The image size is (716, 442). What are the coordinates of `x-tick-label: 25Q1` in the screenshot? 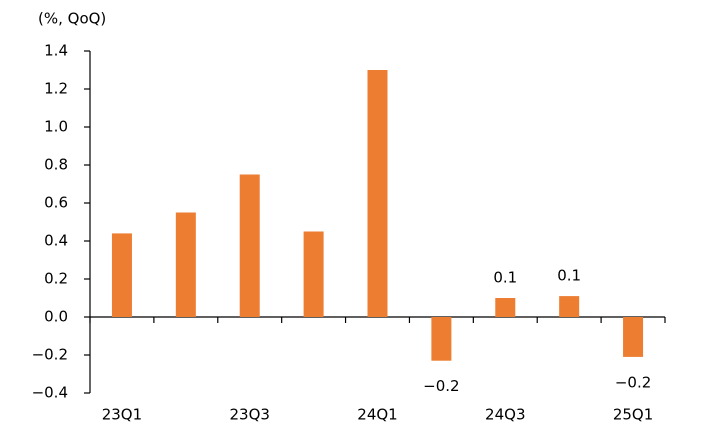 It's located at (633, 415).